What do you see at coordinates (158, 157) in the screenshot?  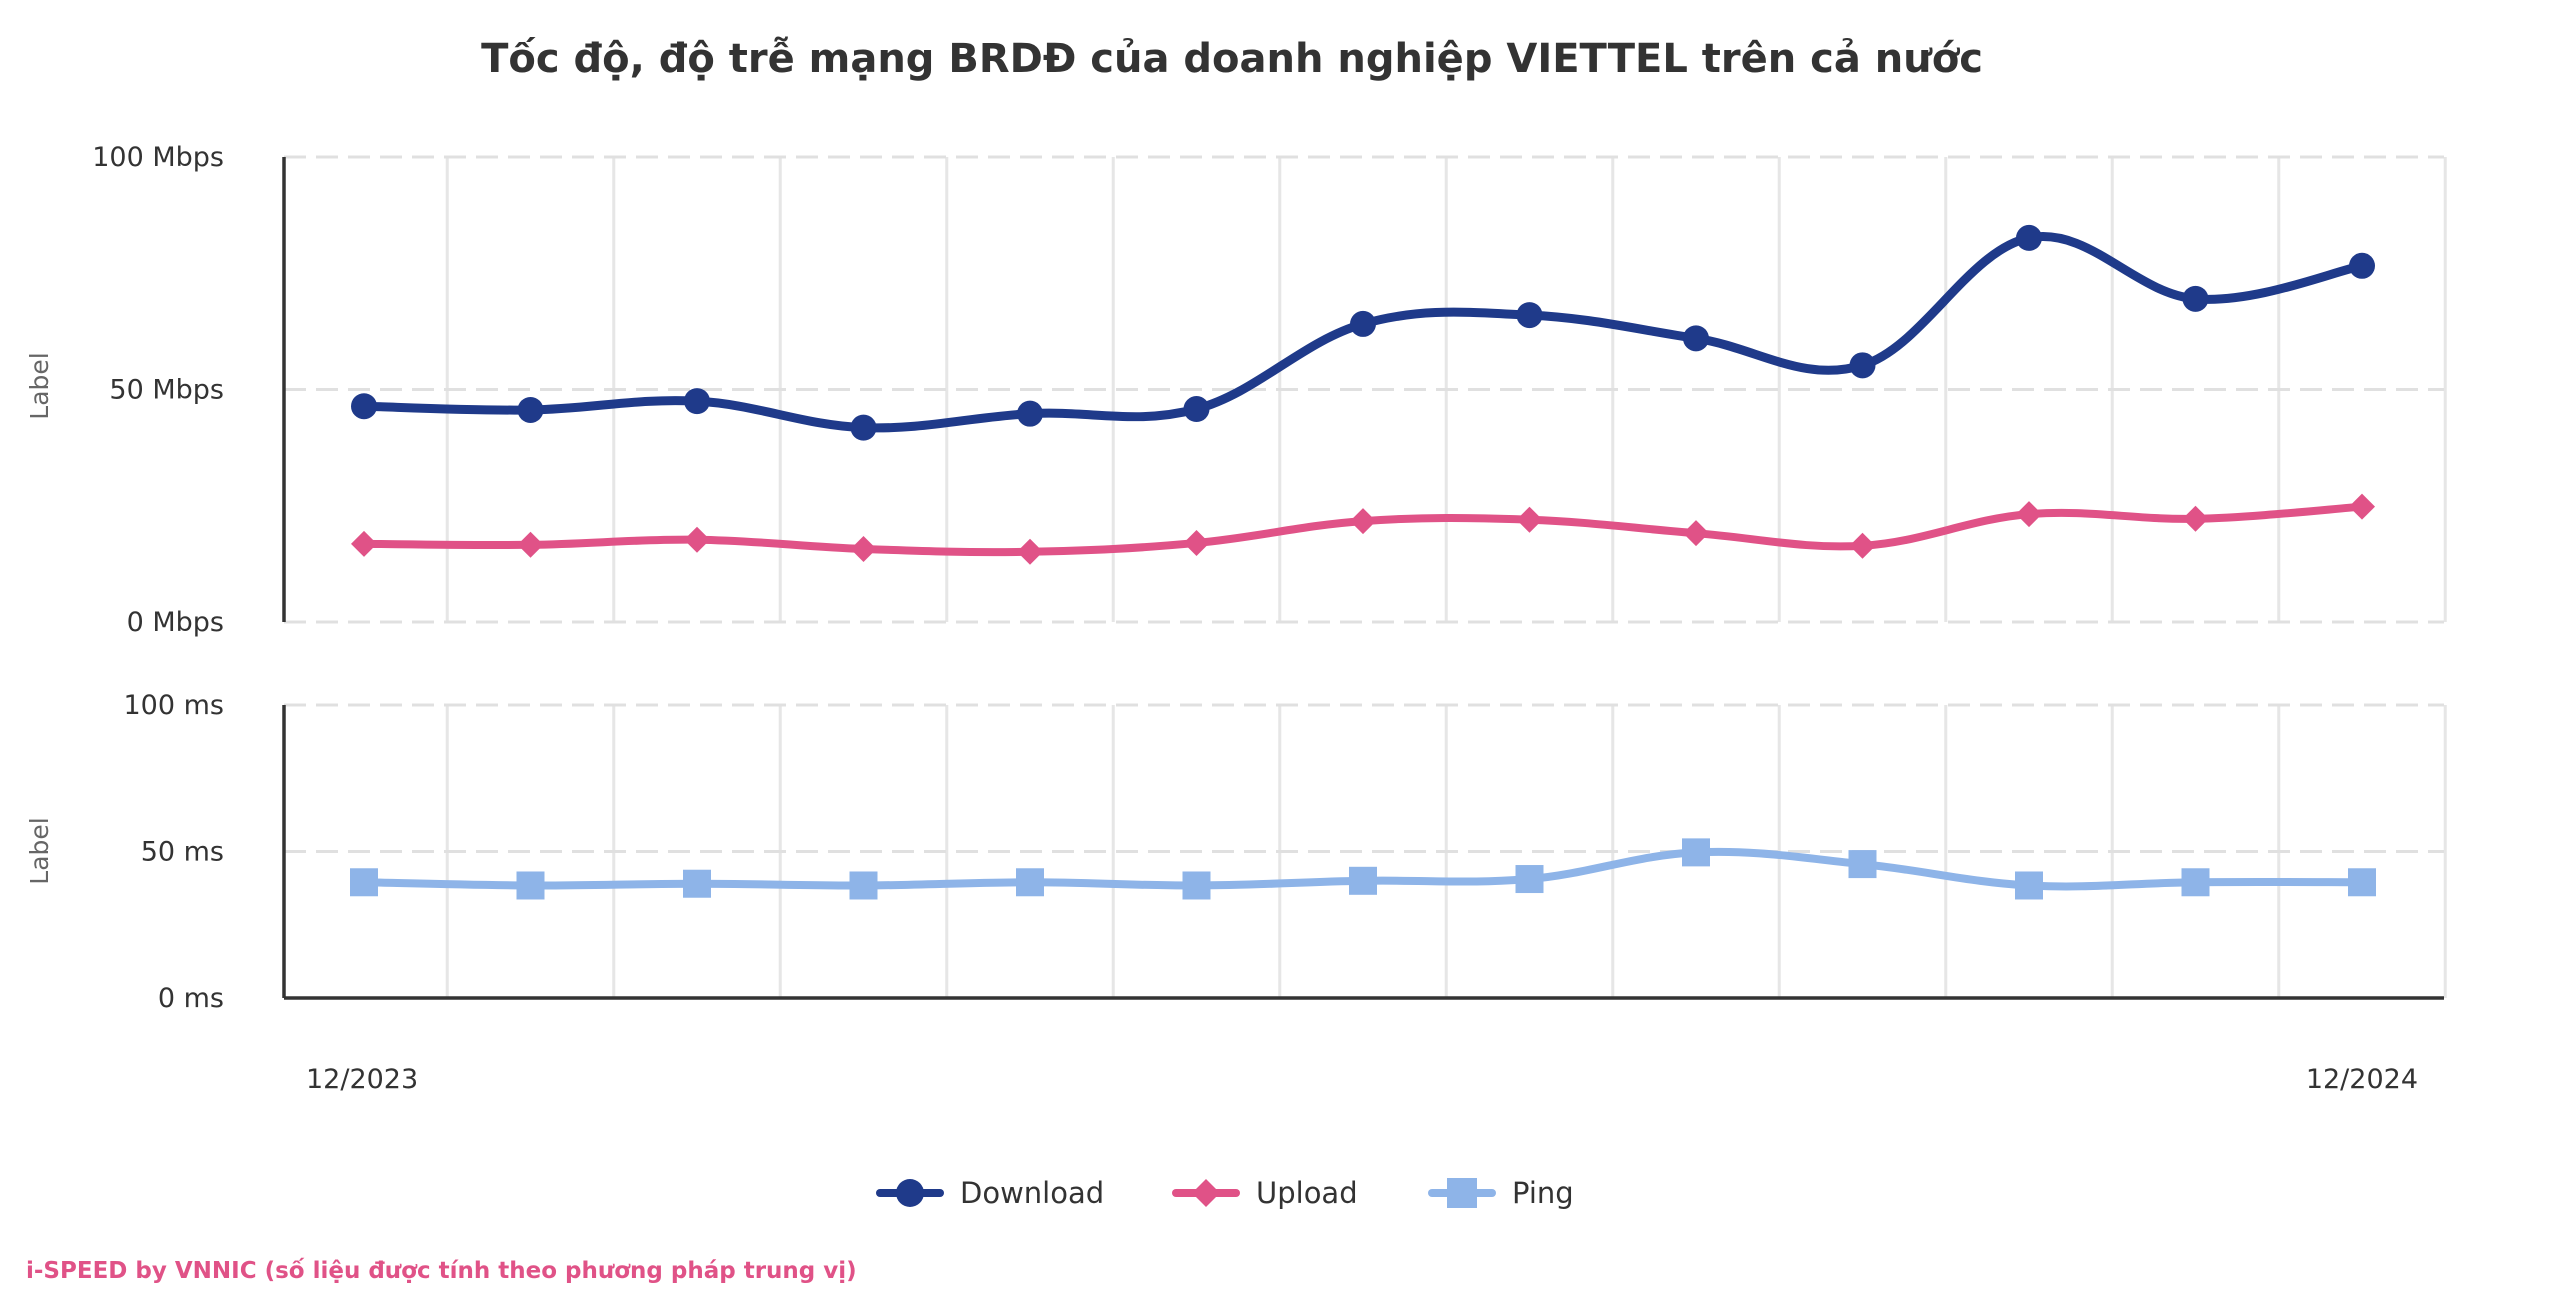 I see `y-tick-label: 100 Mbps` at bounding box center [158, 157].